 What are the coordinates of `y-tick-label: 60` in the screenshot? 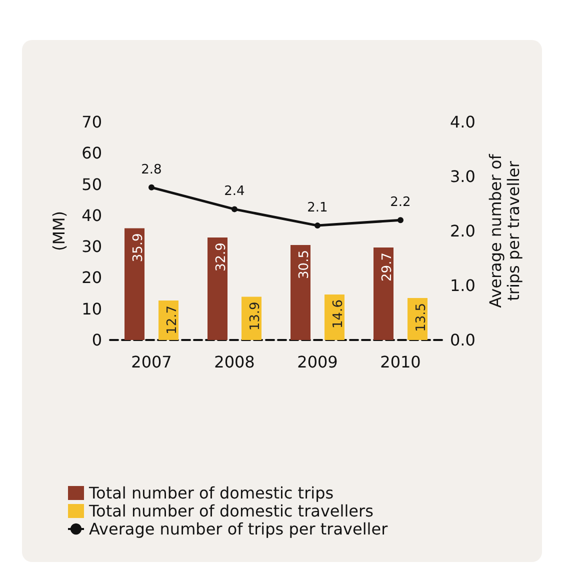 It's located at (92, 153).